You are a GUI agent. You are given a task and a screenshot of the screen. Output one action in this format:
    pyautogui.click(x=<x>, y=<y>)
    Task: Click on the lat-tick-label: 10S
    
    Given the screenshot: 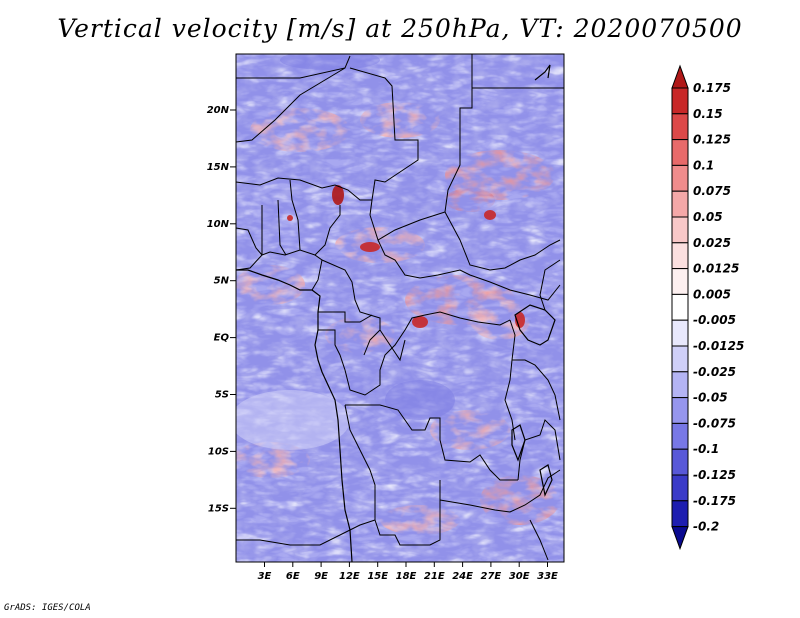 What is the action you would take?
    pyautogui.click(x=218, y=451)
    